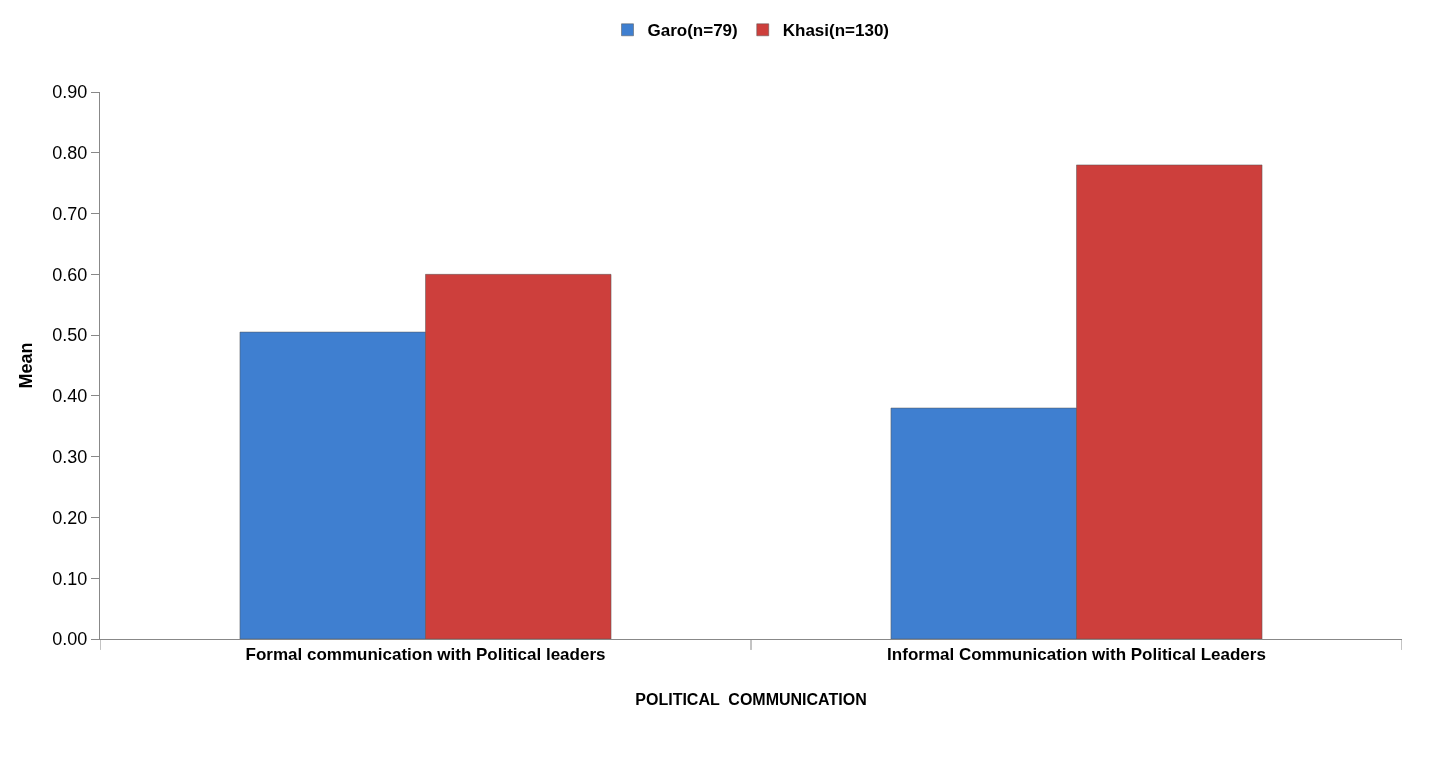 The height and width of the screenshot is (769, 1442). I want to click on y-tick-label: 0.40, so click(70, 396).